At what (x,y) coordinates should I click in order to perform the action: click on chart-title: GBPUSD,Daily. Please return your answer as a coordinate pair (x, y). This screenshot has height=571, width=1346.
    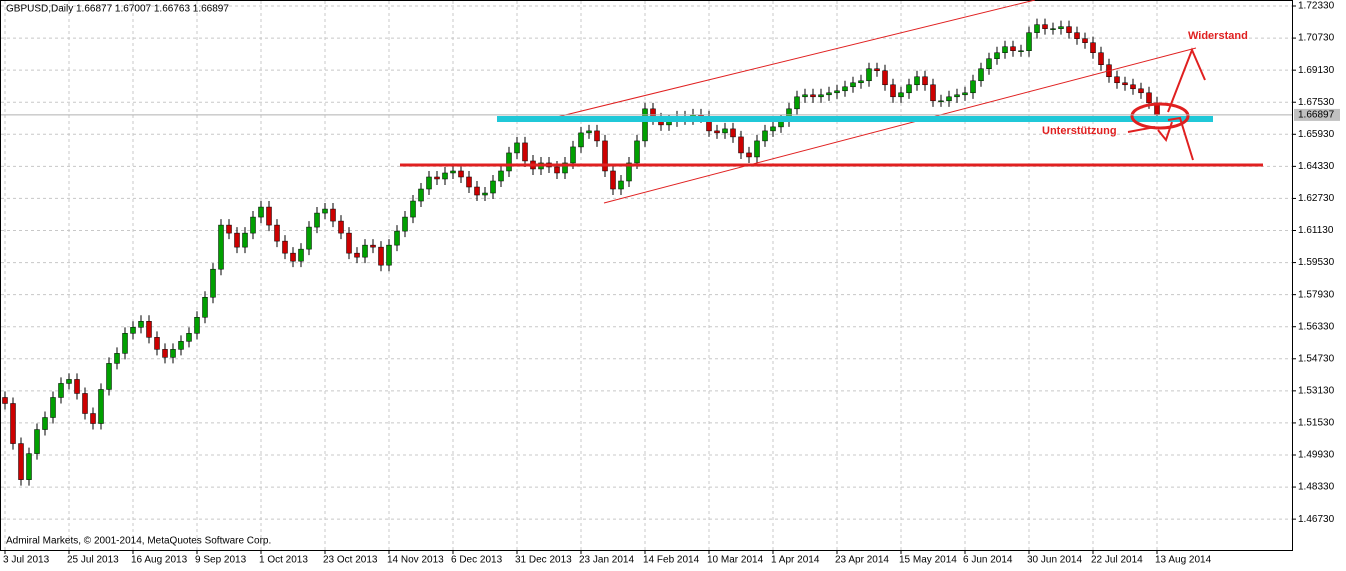
    Looking at the image, I should click on (39, 9).